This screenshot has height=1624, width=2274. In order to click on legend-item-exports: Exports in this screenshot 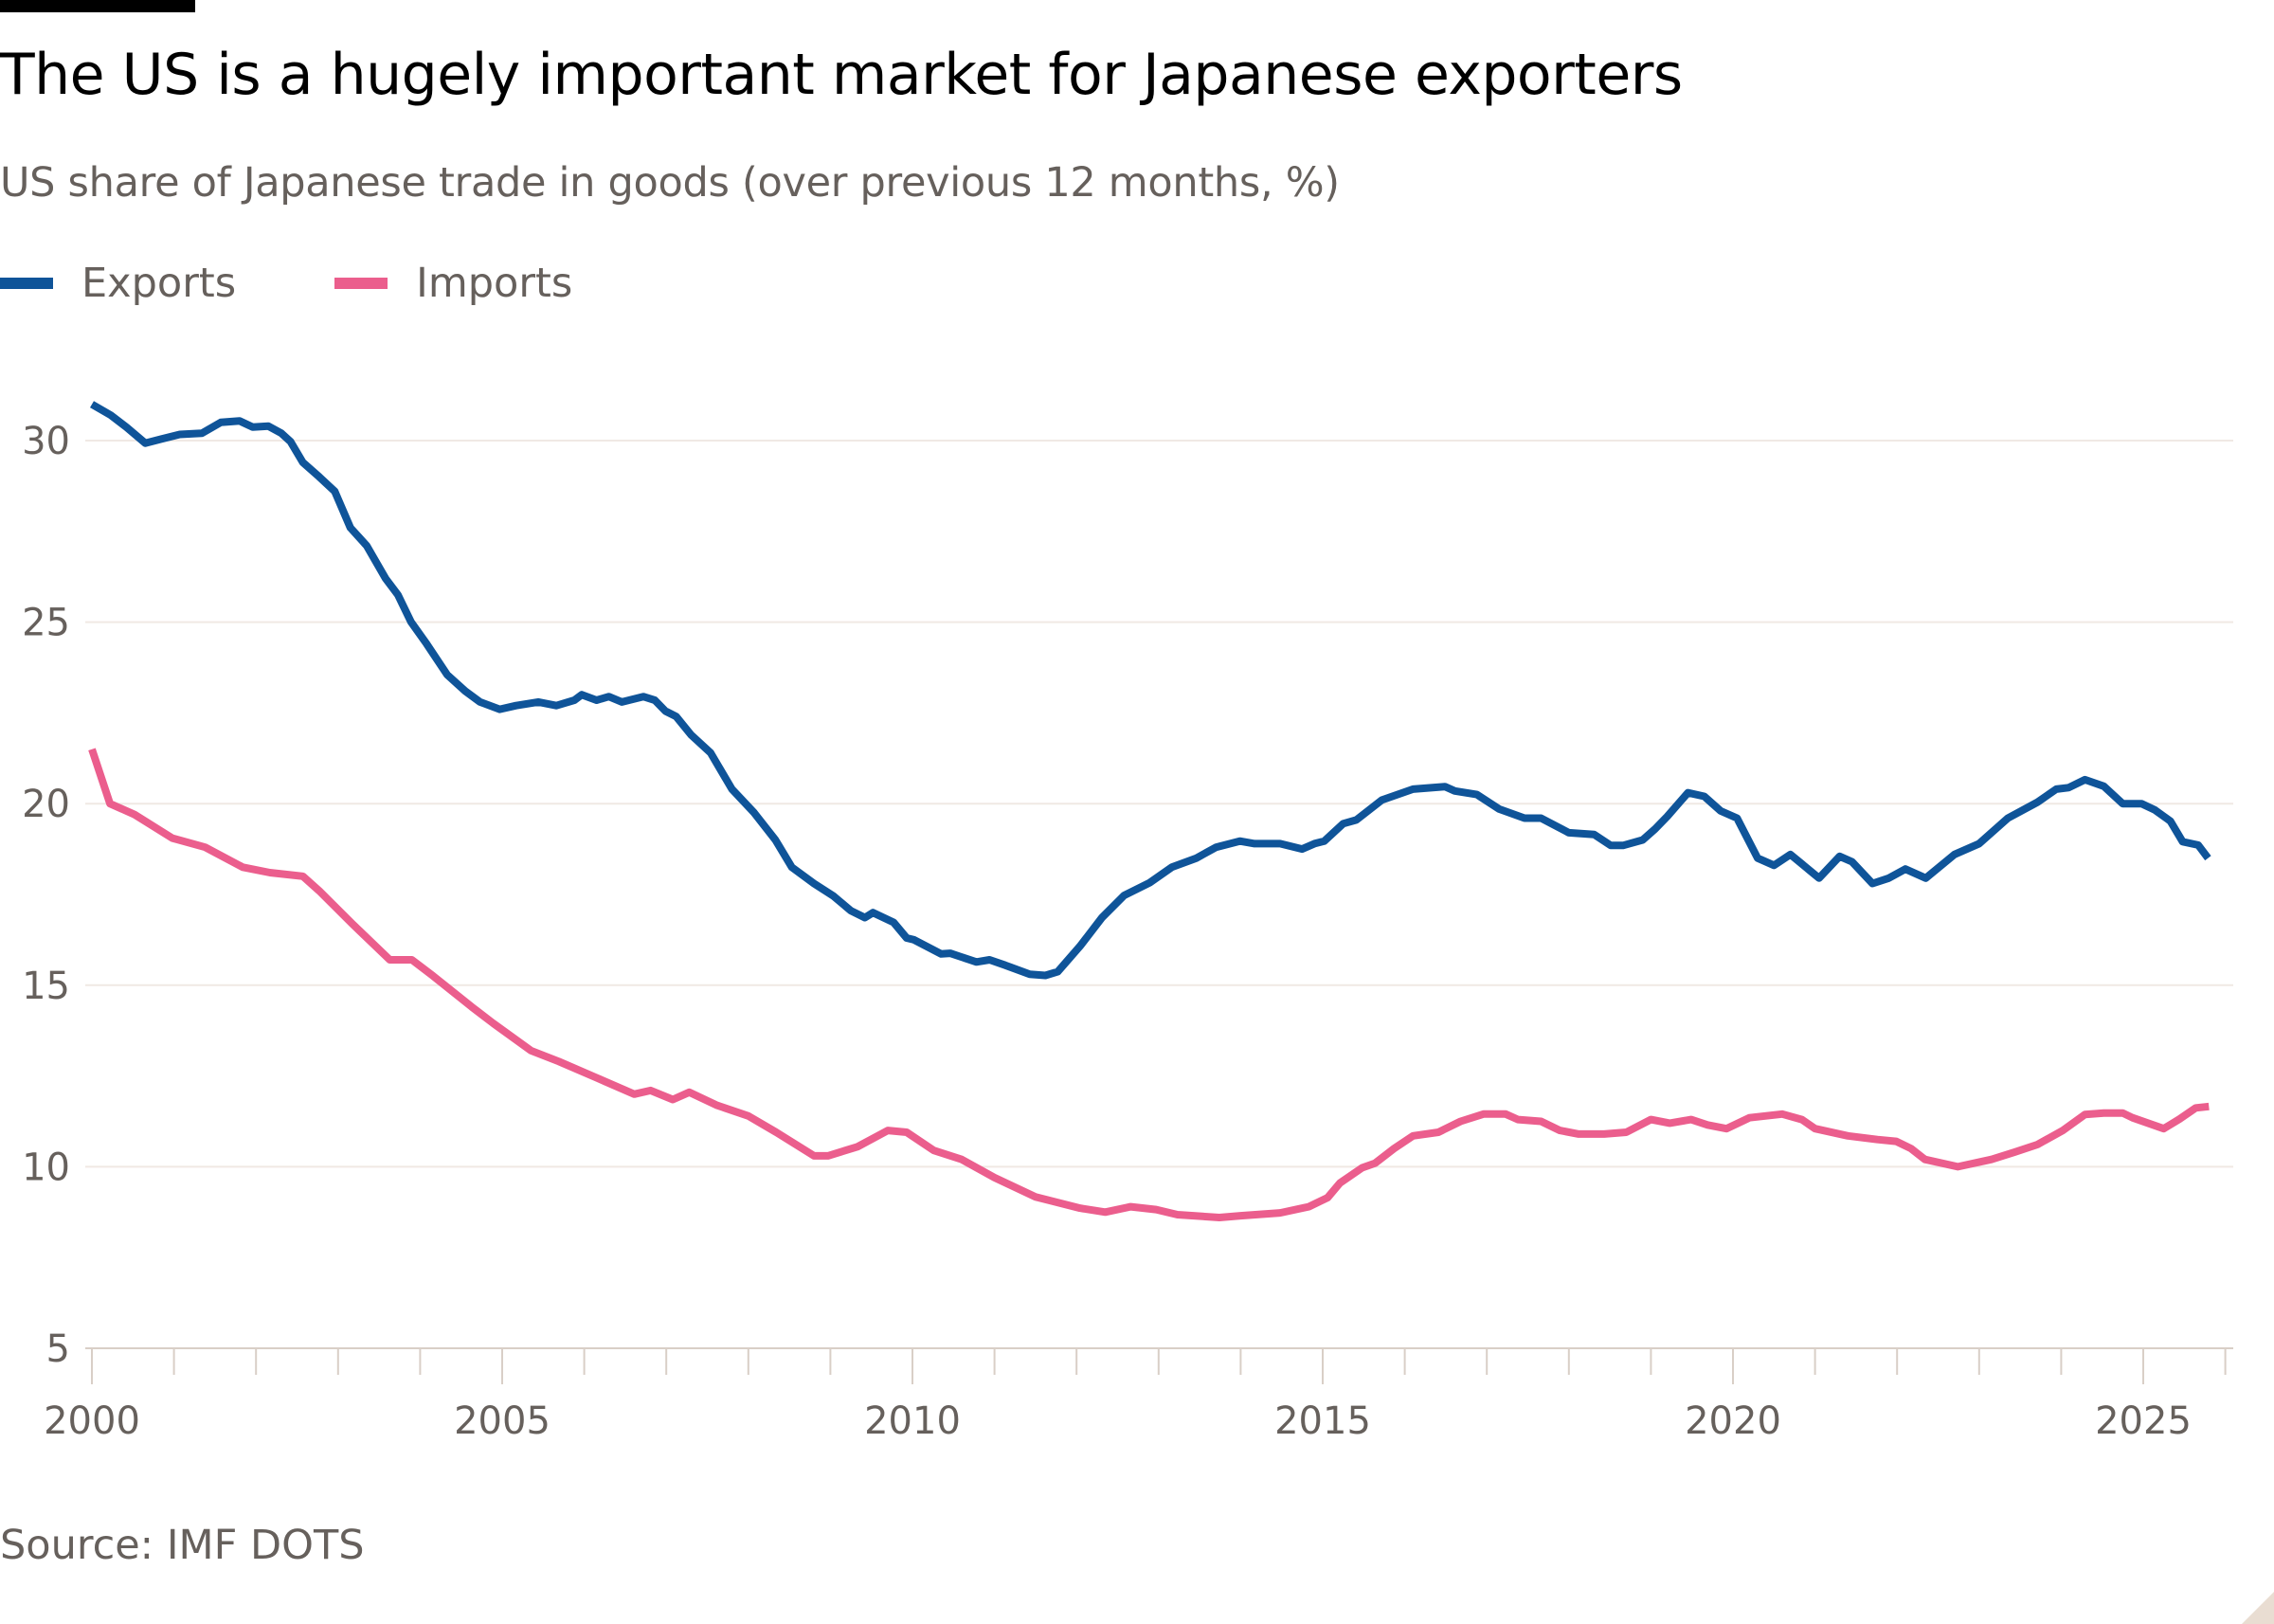, I will do `click(118, 283)`.